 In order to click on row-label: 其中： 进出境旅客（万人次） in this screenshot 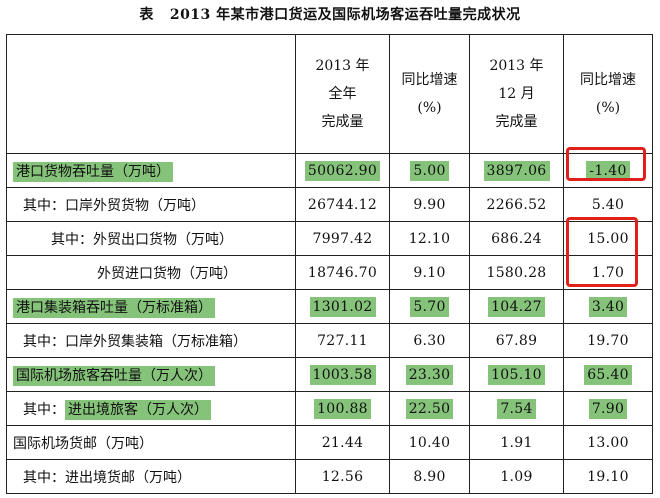, I will do `click(151, 408)`.